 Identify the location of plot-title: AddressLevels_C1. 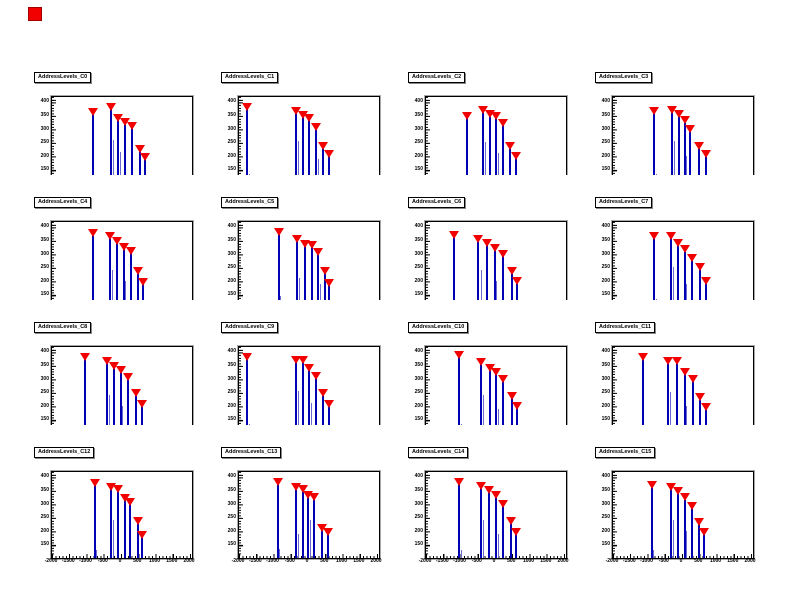
(250, 77).